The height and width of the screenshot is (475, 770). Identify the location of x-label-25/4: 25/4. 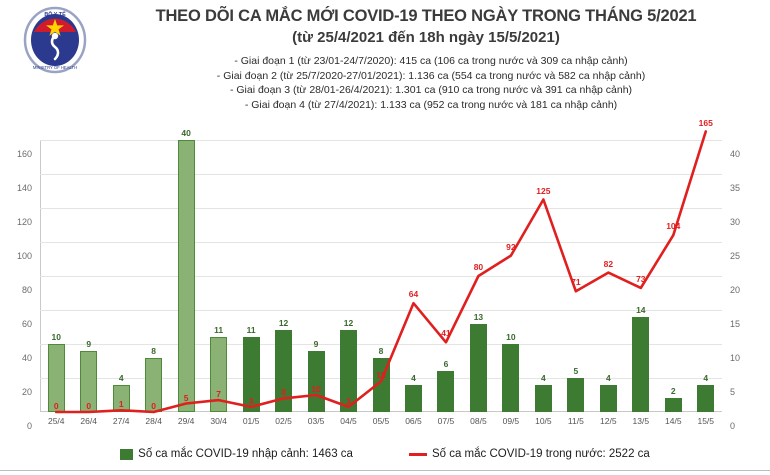
(56, 421).